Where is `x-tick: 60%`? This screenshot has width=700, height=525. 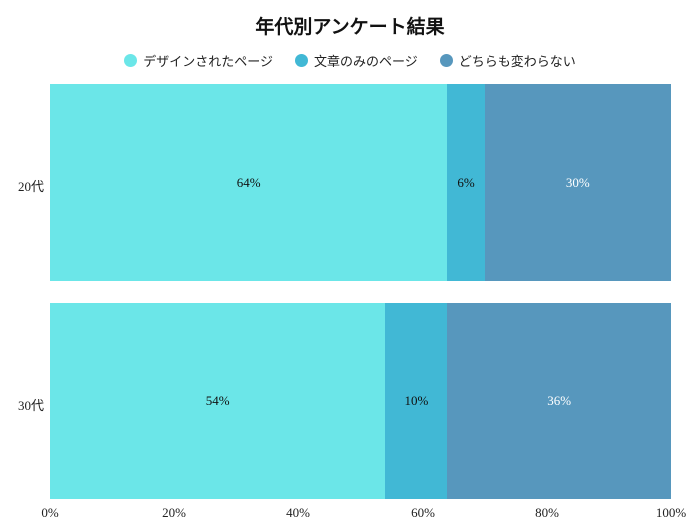
x-tick: 60% is located at coordinates (423, 512).